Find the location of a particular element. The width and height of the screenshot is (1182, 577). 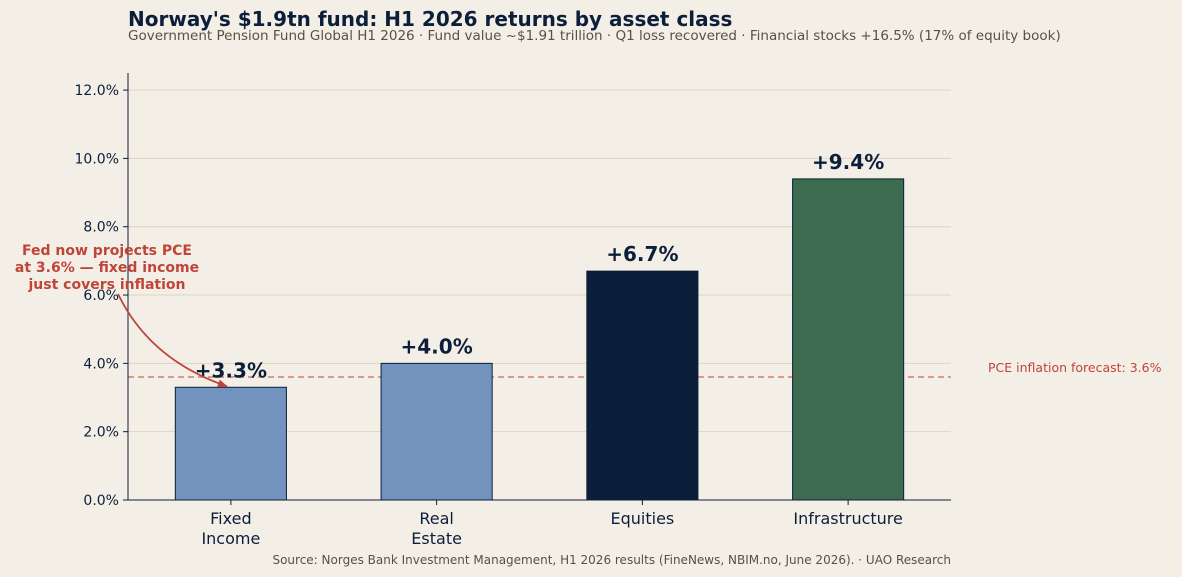

y-tick-label: 6.0% is located at coordinates (101, 296).